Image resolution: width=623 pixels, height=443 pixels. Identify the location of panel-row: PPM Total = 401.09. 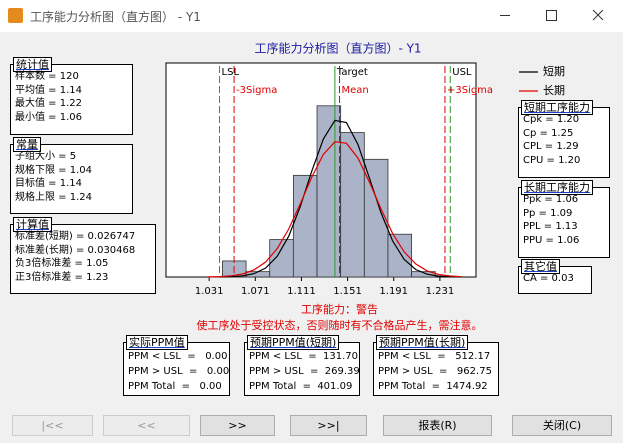
(301, 386).